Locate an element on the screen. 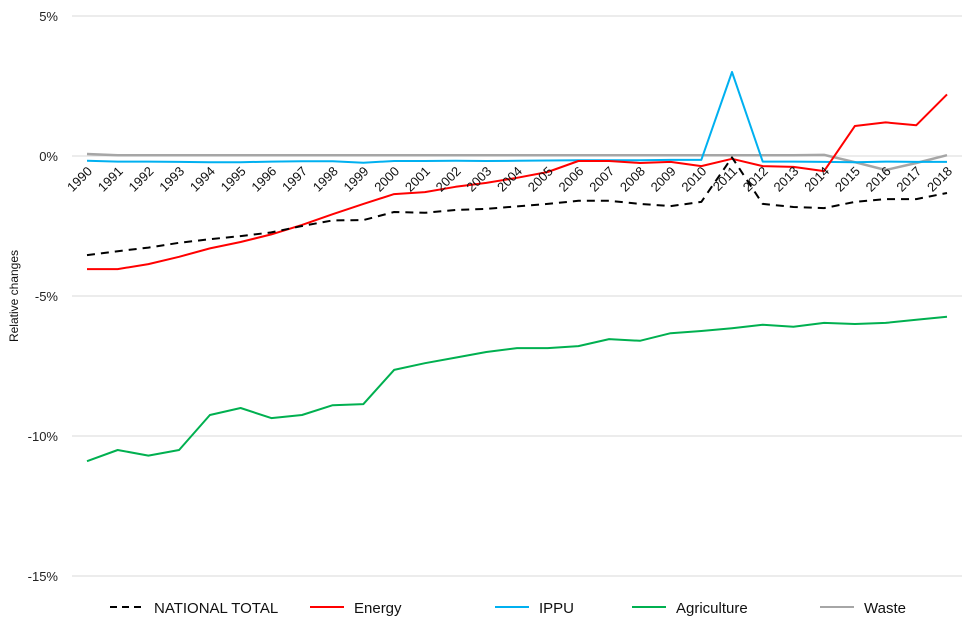  legend-label: Agriculture is located at coordinates (712, 608).